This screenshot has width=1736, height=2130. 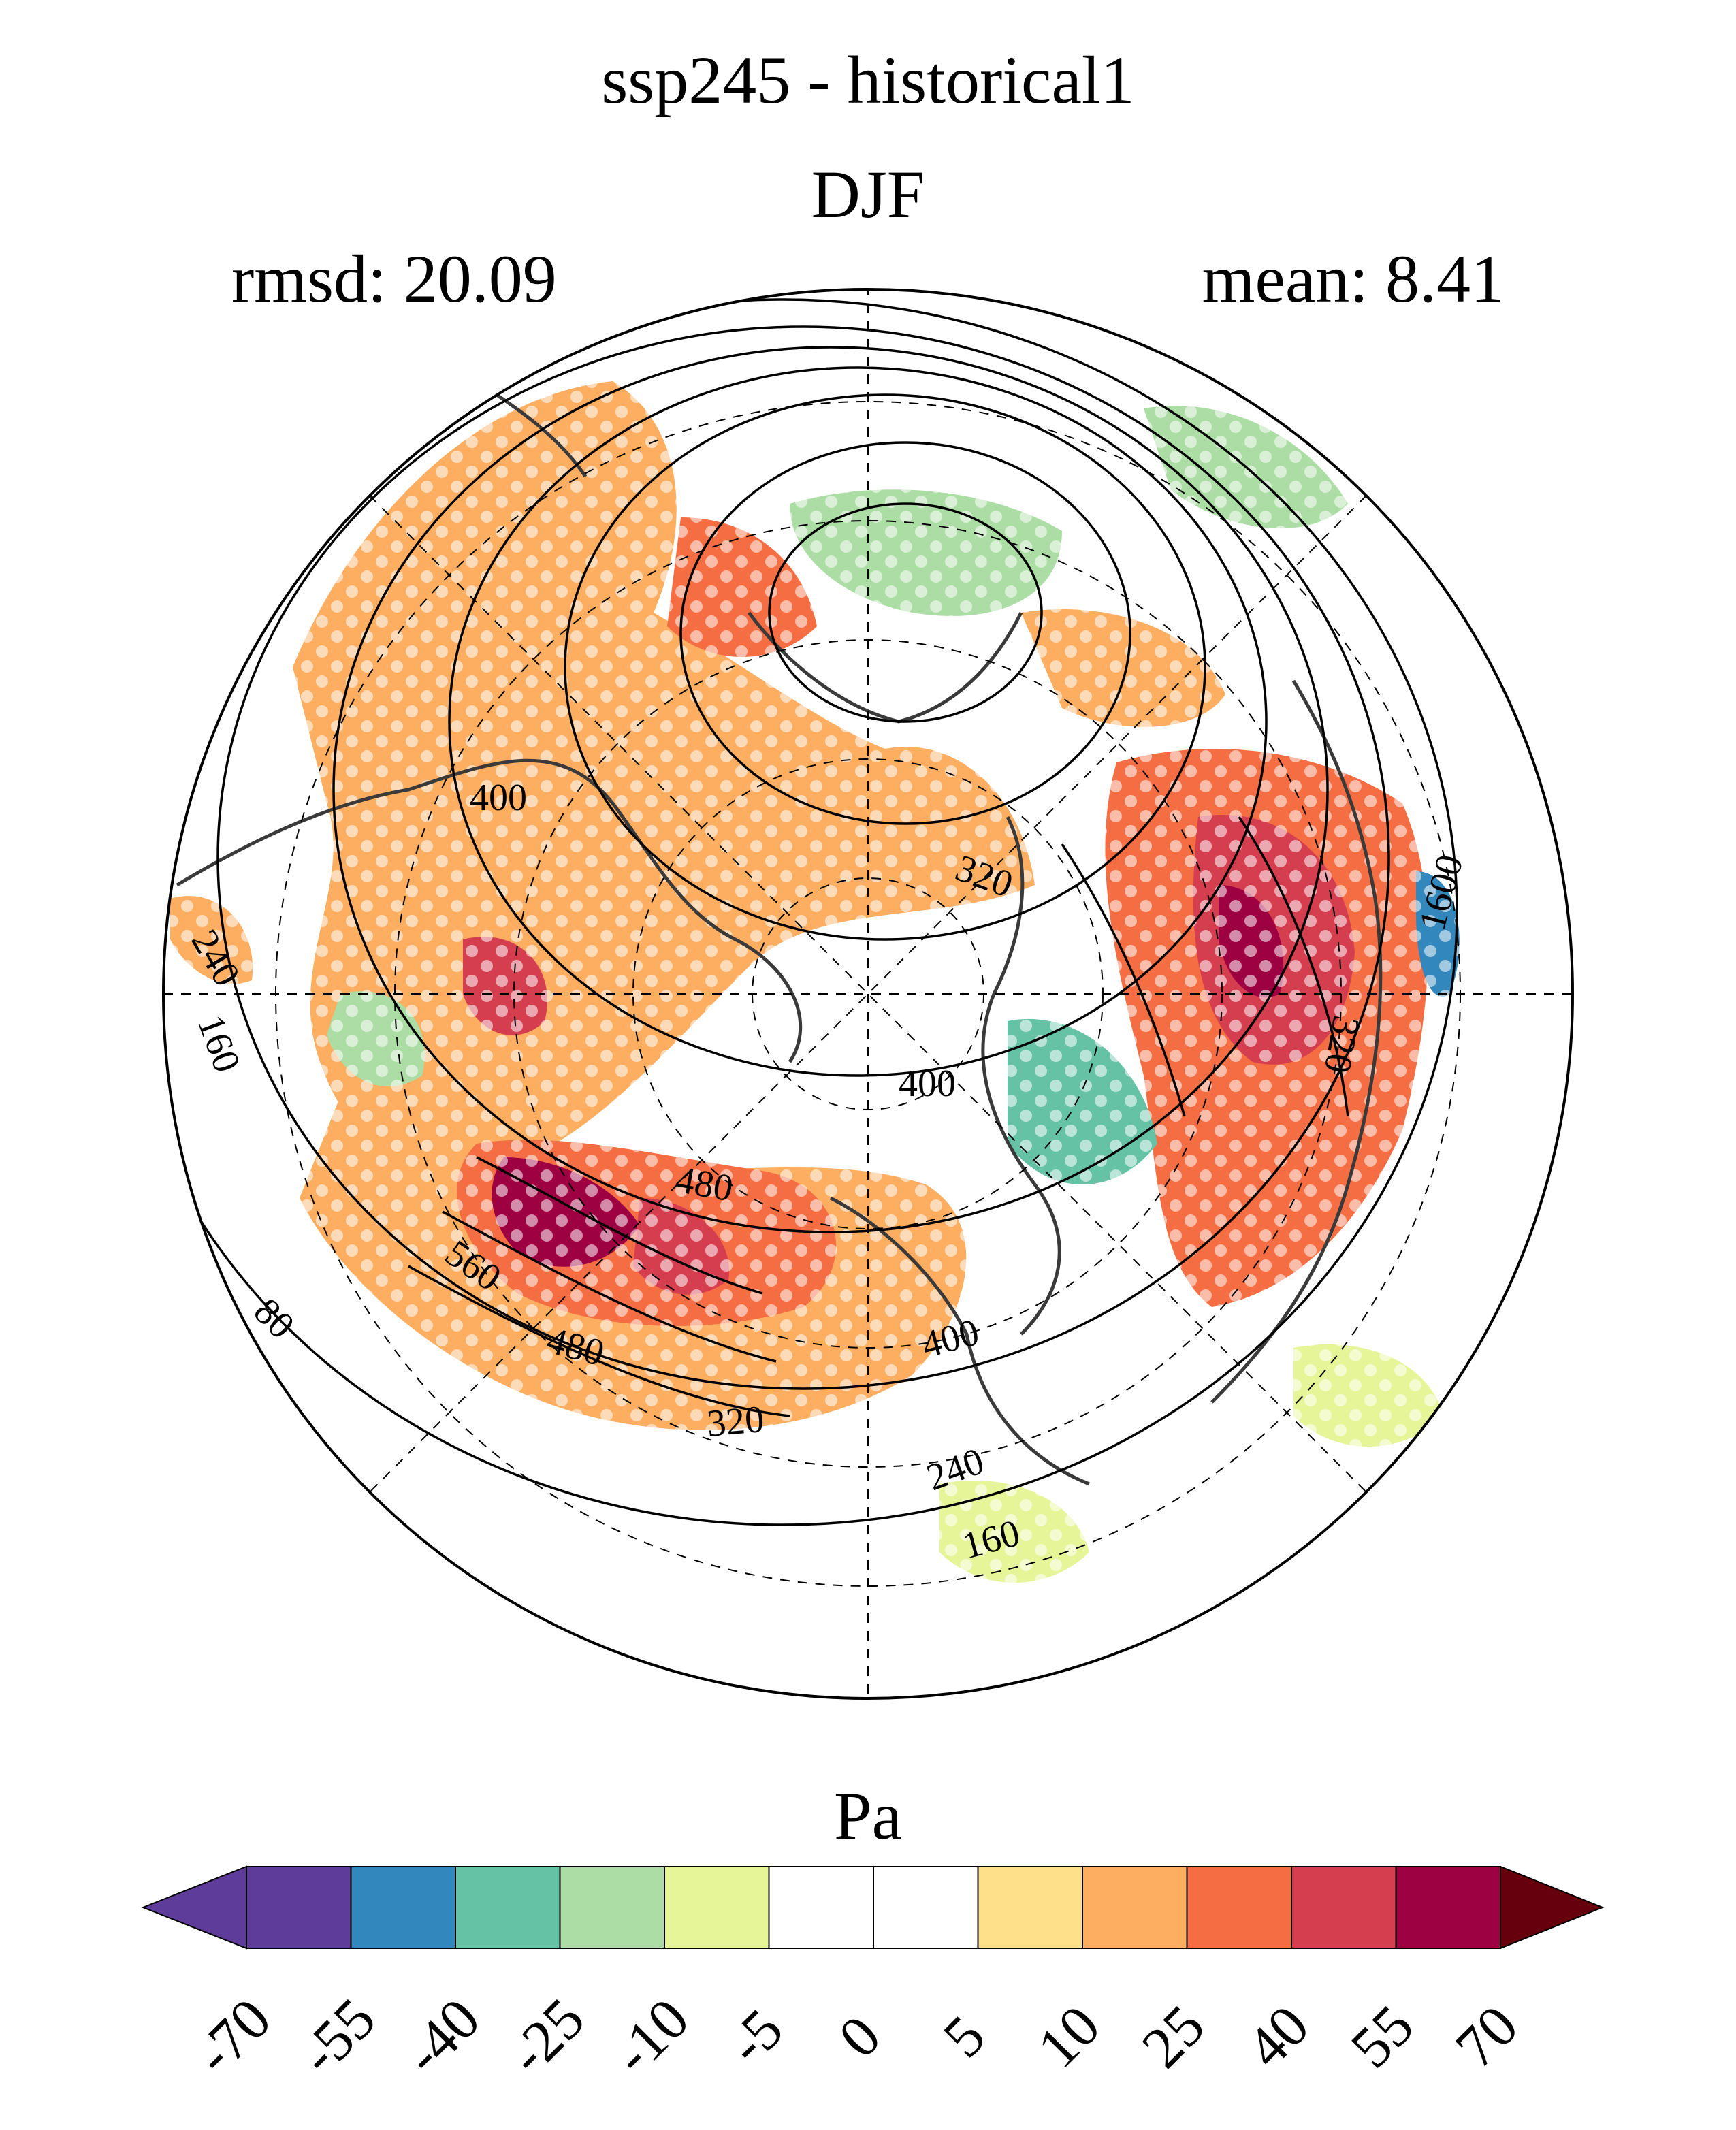 I want to click on colorbar-tick-label: 0, so click(x=859, y=2036).